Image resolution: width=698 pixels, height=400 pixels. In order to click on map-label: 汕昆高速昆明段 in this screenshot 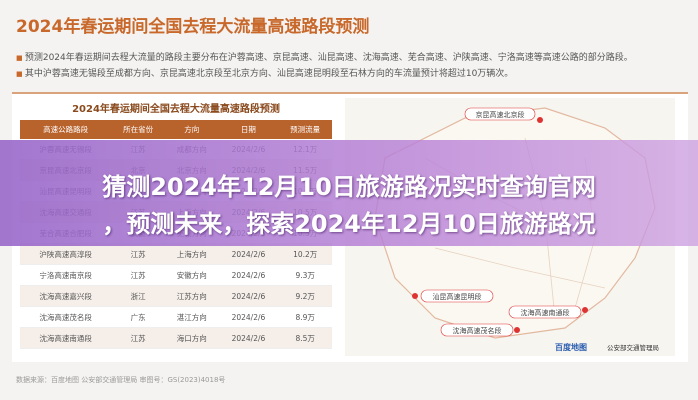, I will do `click(457, 296)`.